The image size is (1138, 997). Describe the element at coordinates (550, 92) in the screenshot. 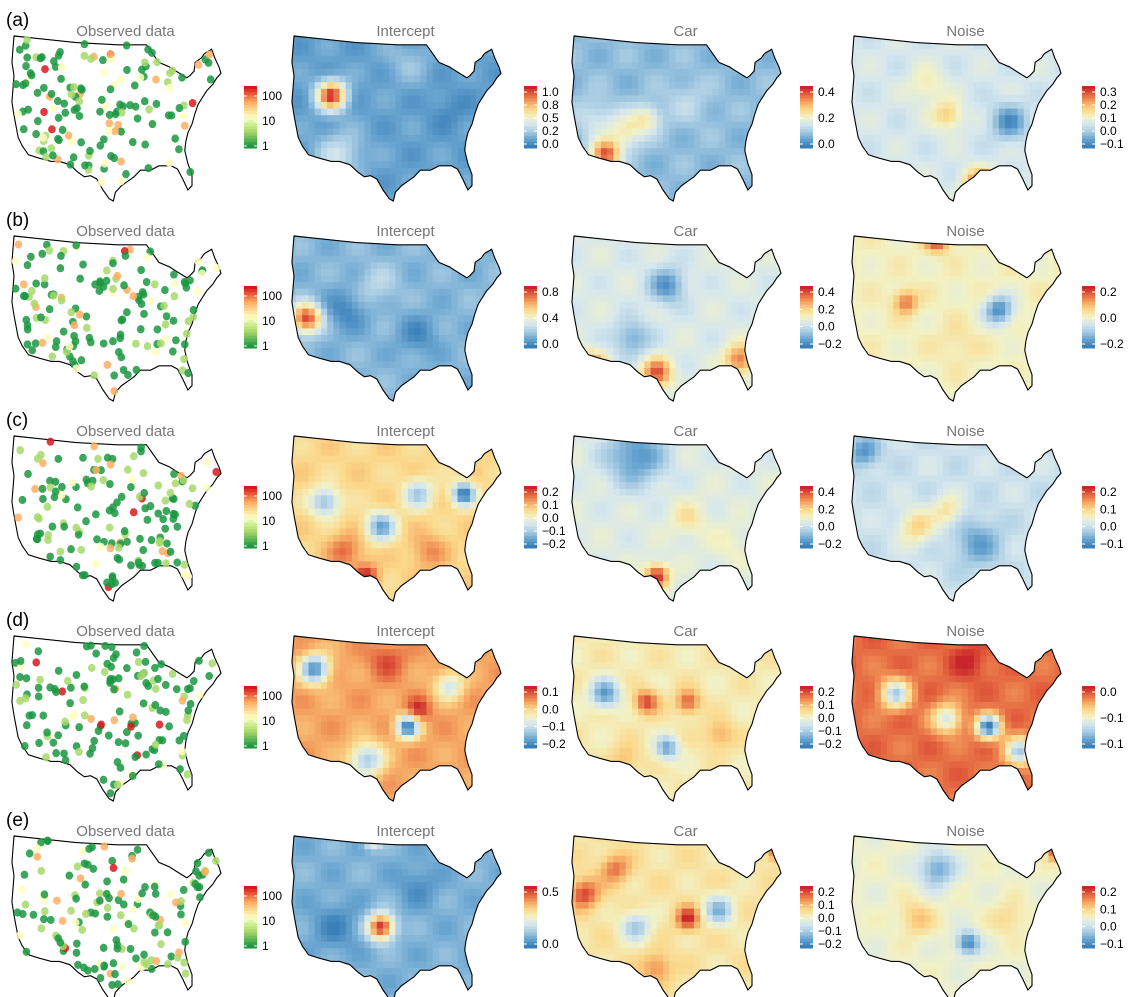

I see `colorbar-tick-label: 1.0` at that location.